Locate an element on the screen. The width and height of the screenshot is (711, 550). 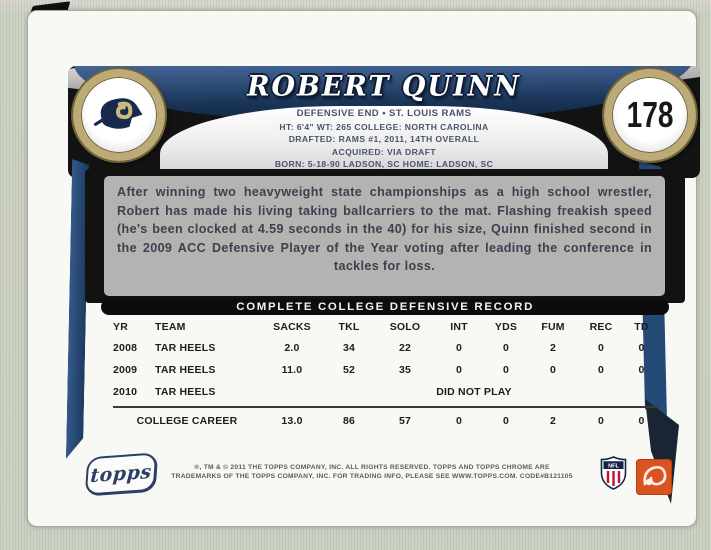
col-header-fum: FUM is located at coordinates (553, 327).